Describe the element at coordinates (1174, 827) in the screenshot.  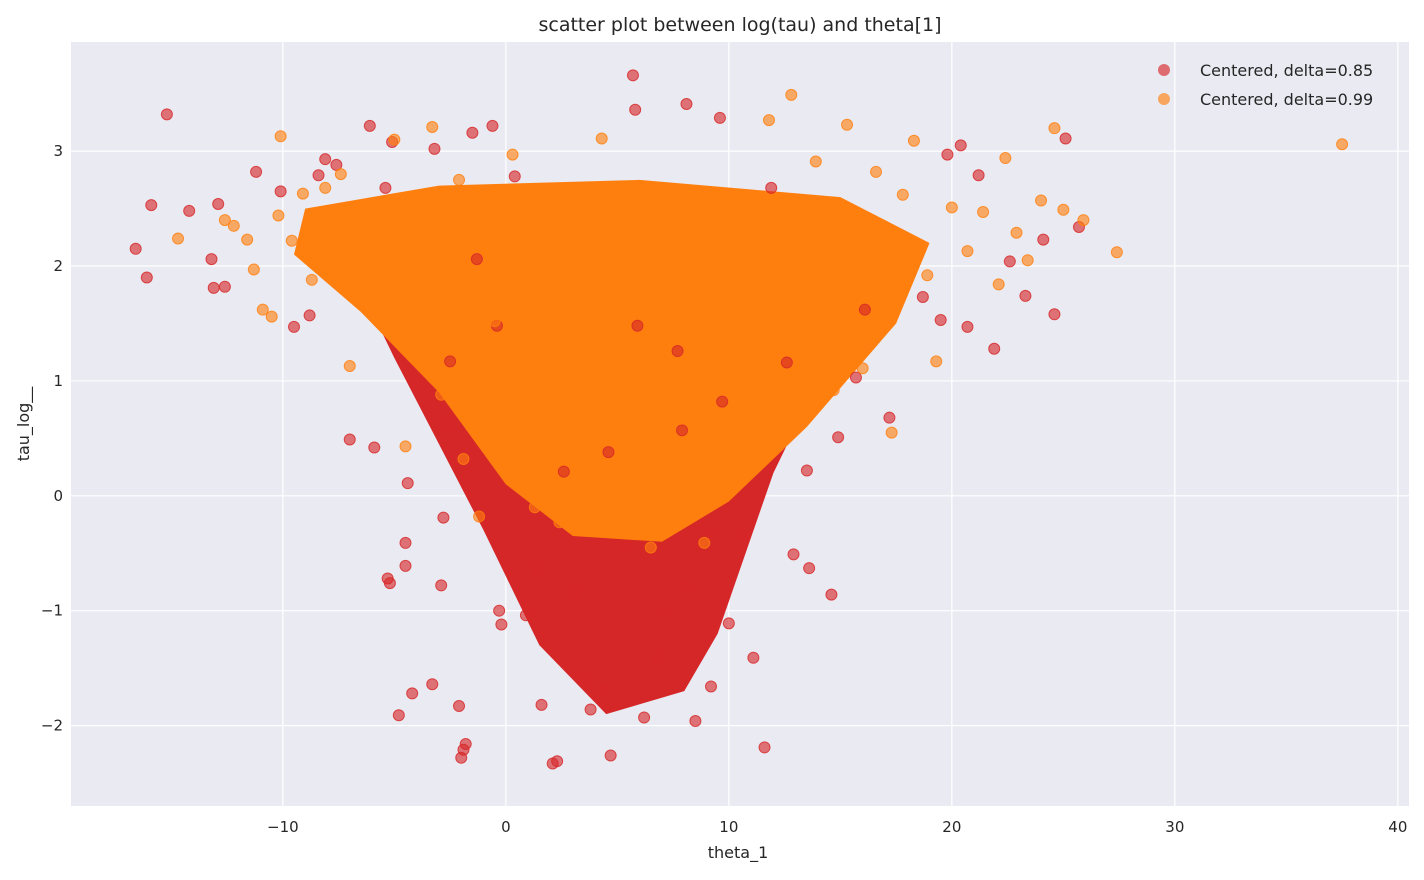
I see `x-tick-label: 30` at that location.